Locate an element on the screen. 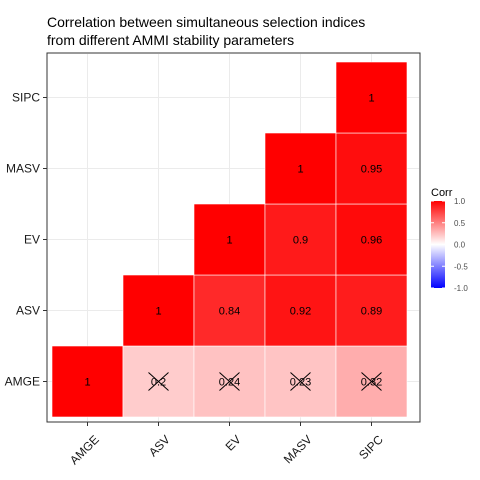 The height and width of the screenshot is (480, 480). cell-label-sipc-masv: 0.95 is located at coordinates (371, 170).